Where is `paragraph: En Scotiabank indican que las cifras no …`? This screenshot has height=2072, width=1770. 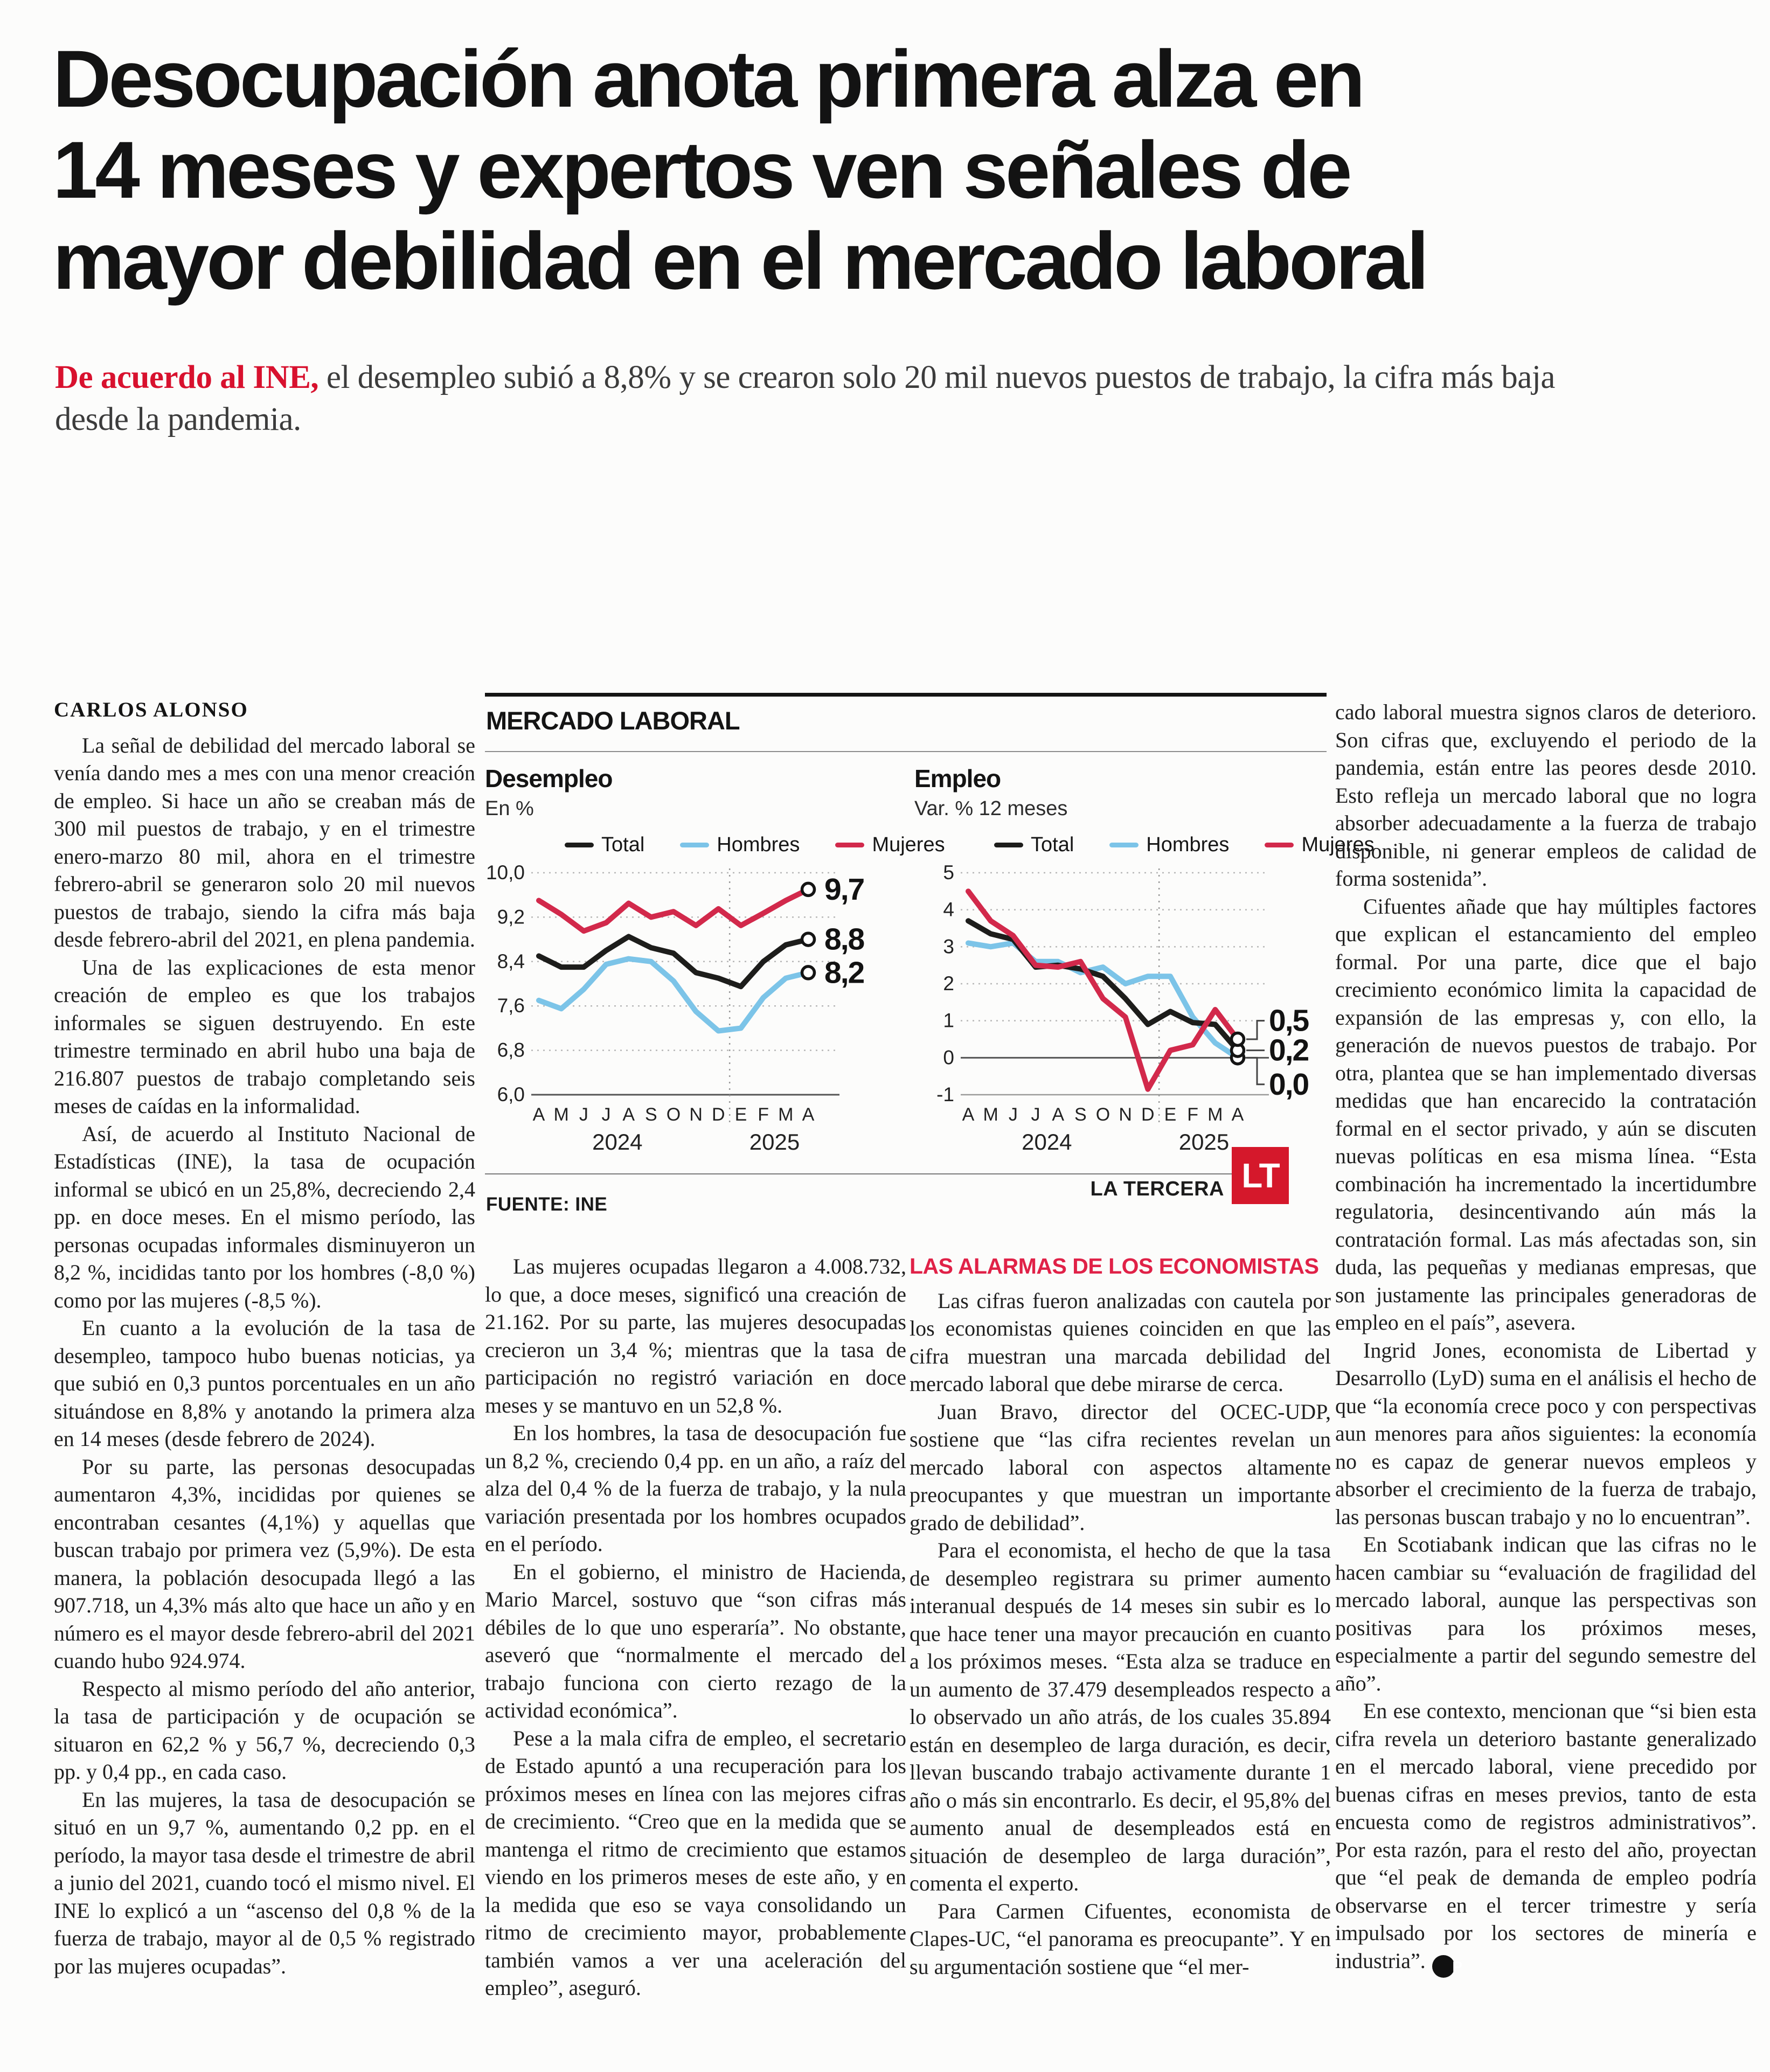 paragraph: En Scotiabank indican que las cifras no … is located at coordinates (1546, 1613).